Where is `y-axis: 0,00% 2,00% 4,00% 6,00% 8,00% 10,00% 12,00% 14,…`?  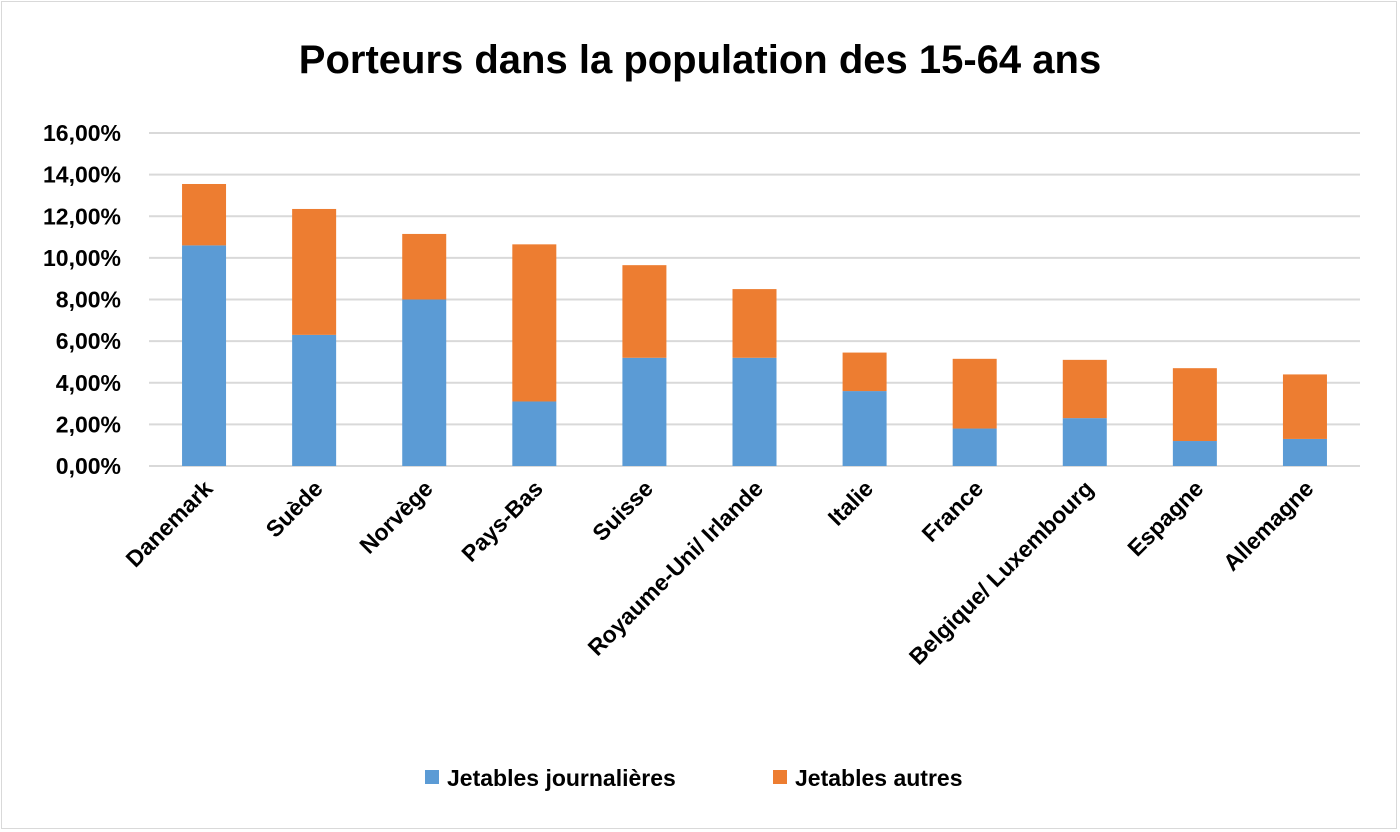
y-axis: 0,00% 2,00% 4,00% 6,00% 8,00% 10,00% 12,00% 14,… is located at coordinates (82, 299).